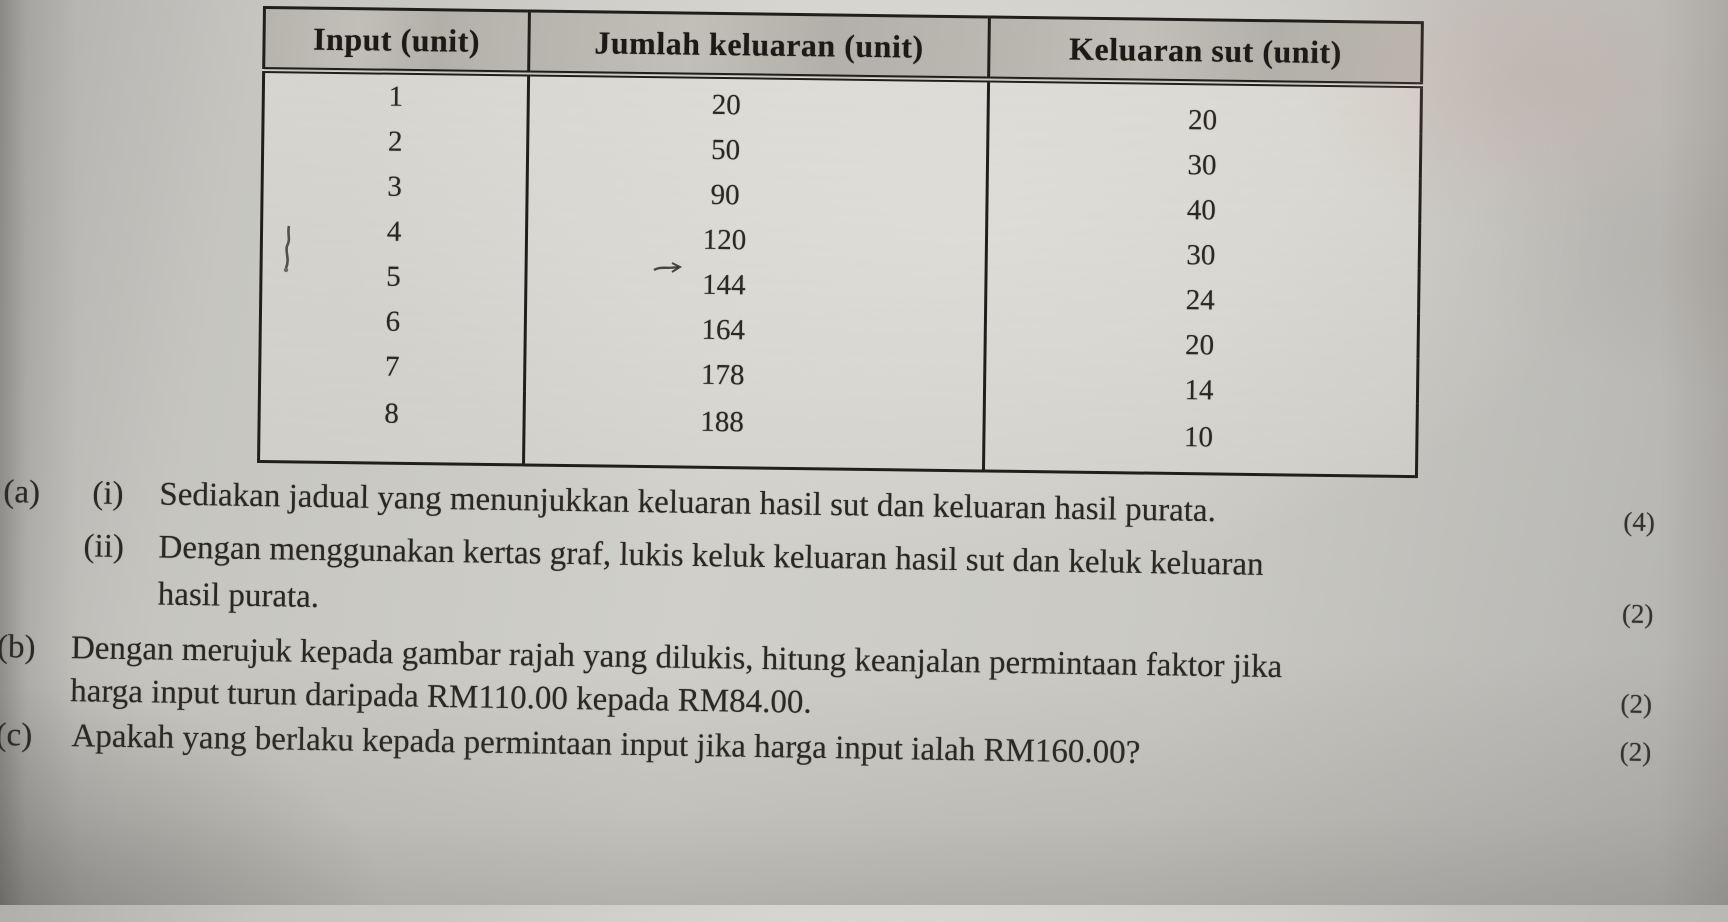 The image size is (1728, 922). I want to click on col-header-keluaran-sut: Keluaran sut (unit), so click(1205, 51).